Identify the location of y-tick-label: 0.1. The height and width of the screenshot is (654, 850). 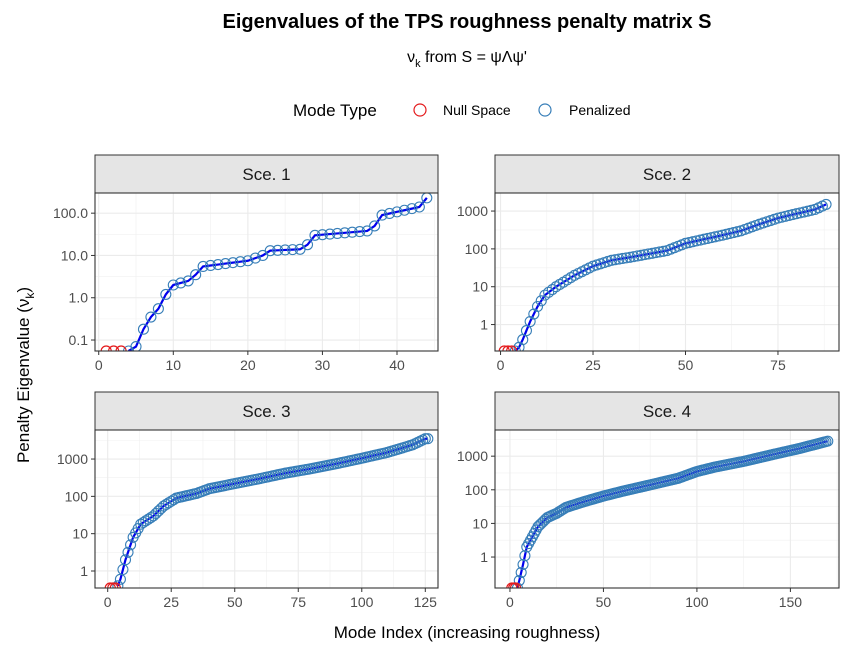
(79, 340).